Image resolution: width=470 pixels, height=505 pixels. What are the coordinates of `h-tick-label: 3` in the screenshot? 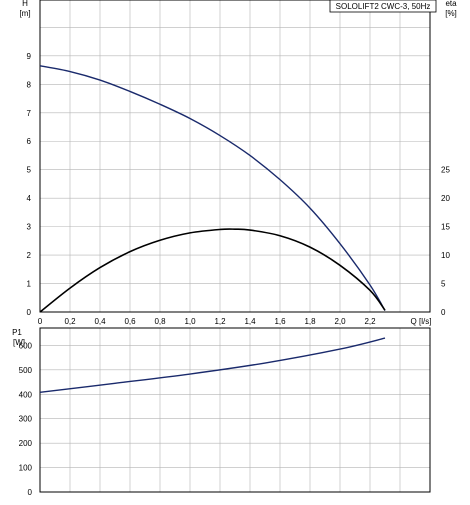 It's located at (29, 227).